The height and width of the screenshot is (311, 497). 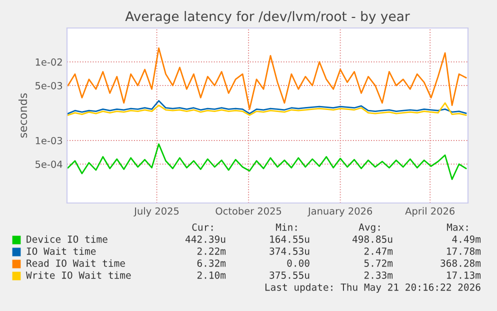 What do you see at coordinates (378, 275) in the screenshot?
I see `text: 2.33m` at bounding box center [378, 275].